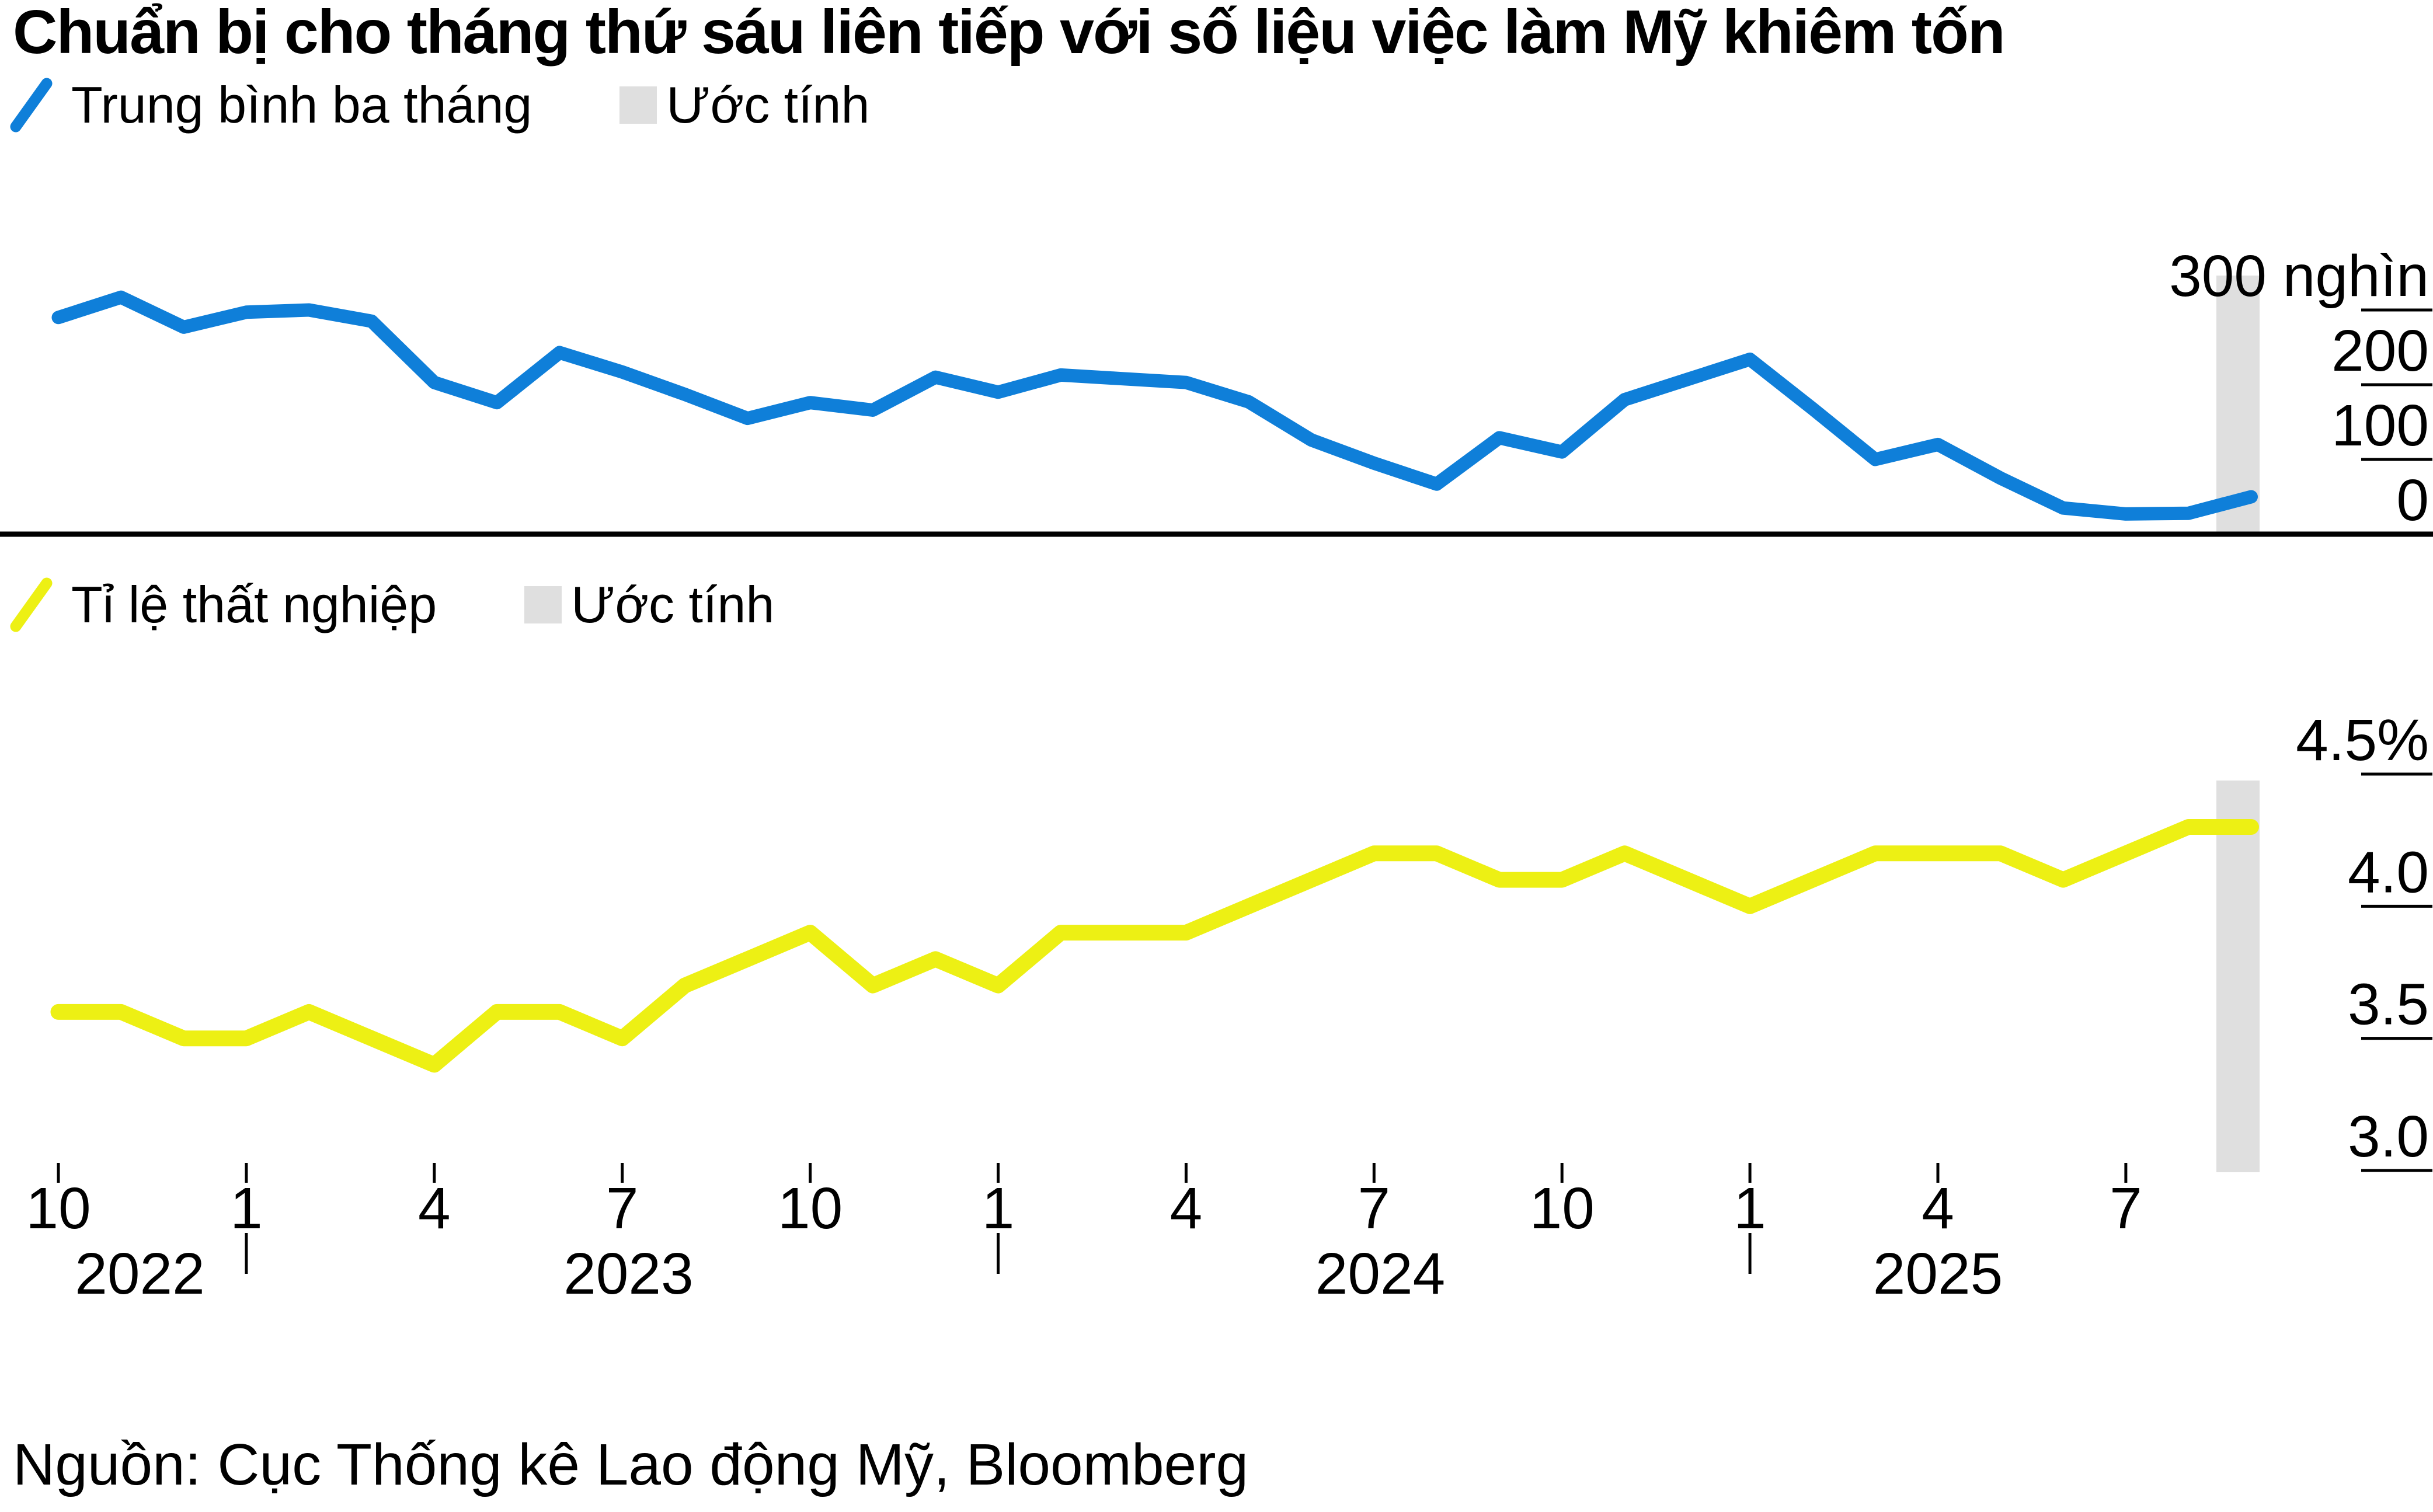 The height and width of the screenshot is (1512, 2433). Describe the element at coordinates (2299, 276) in the screenshot. I see `y-tick-label: 300 nghìn` at that location.